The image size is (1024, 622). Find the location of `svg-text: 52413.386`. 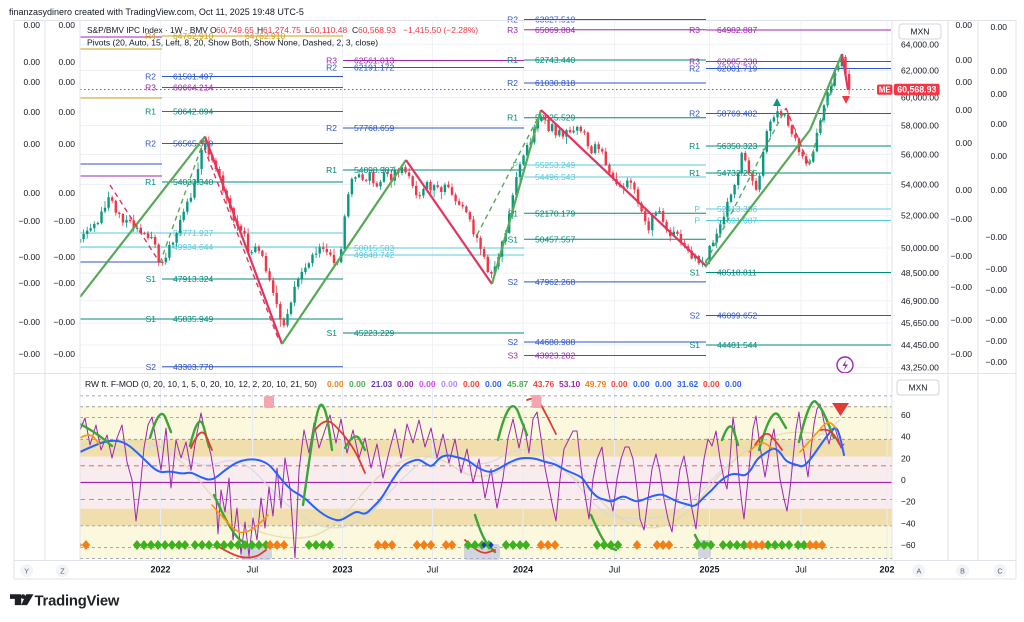

svg-text: 52413.386 is located at coordinates (737, 209).